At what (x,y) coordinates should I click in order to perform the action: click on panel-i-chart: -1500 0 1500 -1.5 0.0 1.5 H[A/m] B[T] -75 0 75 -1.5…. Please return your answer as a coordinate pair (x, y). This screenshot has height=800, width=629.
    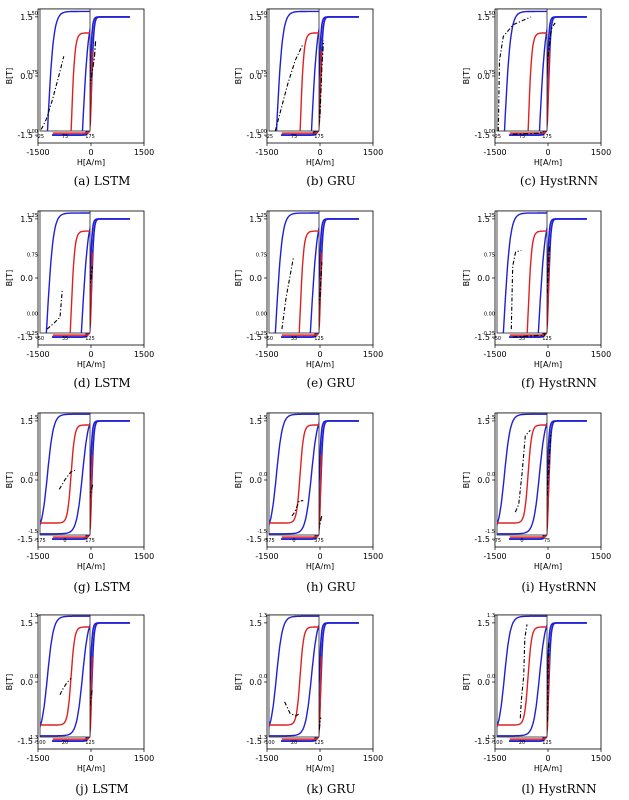
    Looking at the image, I should click on (536, 491).